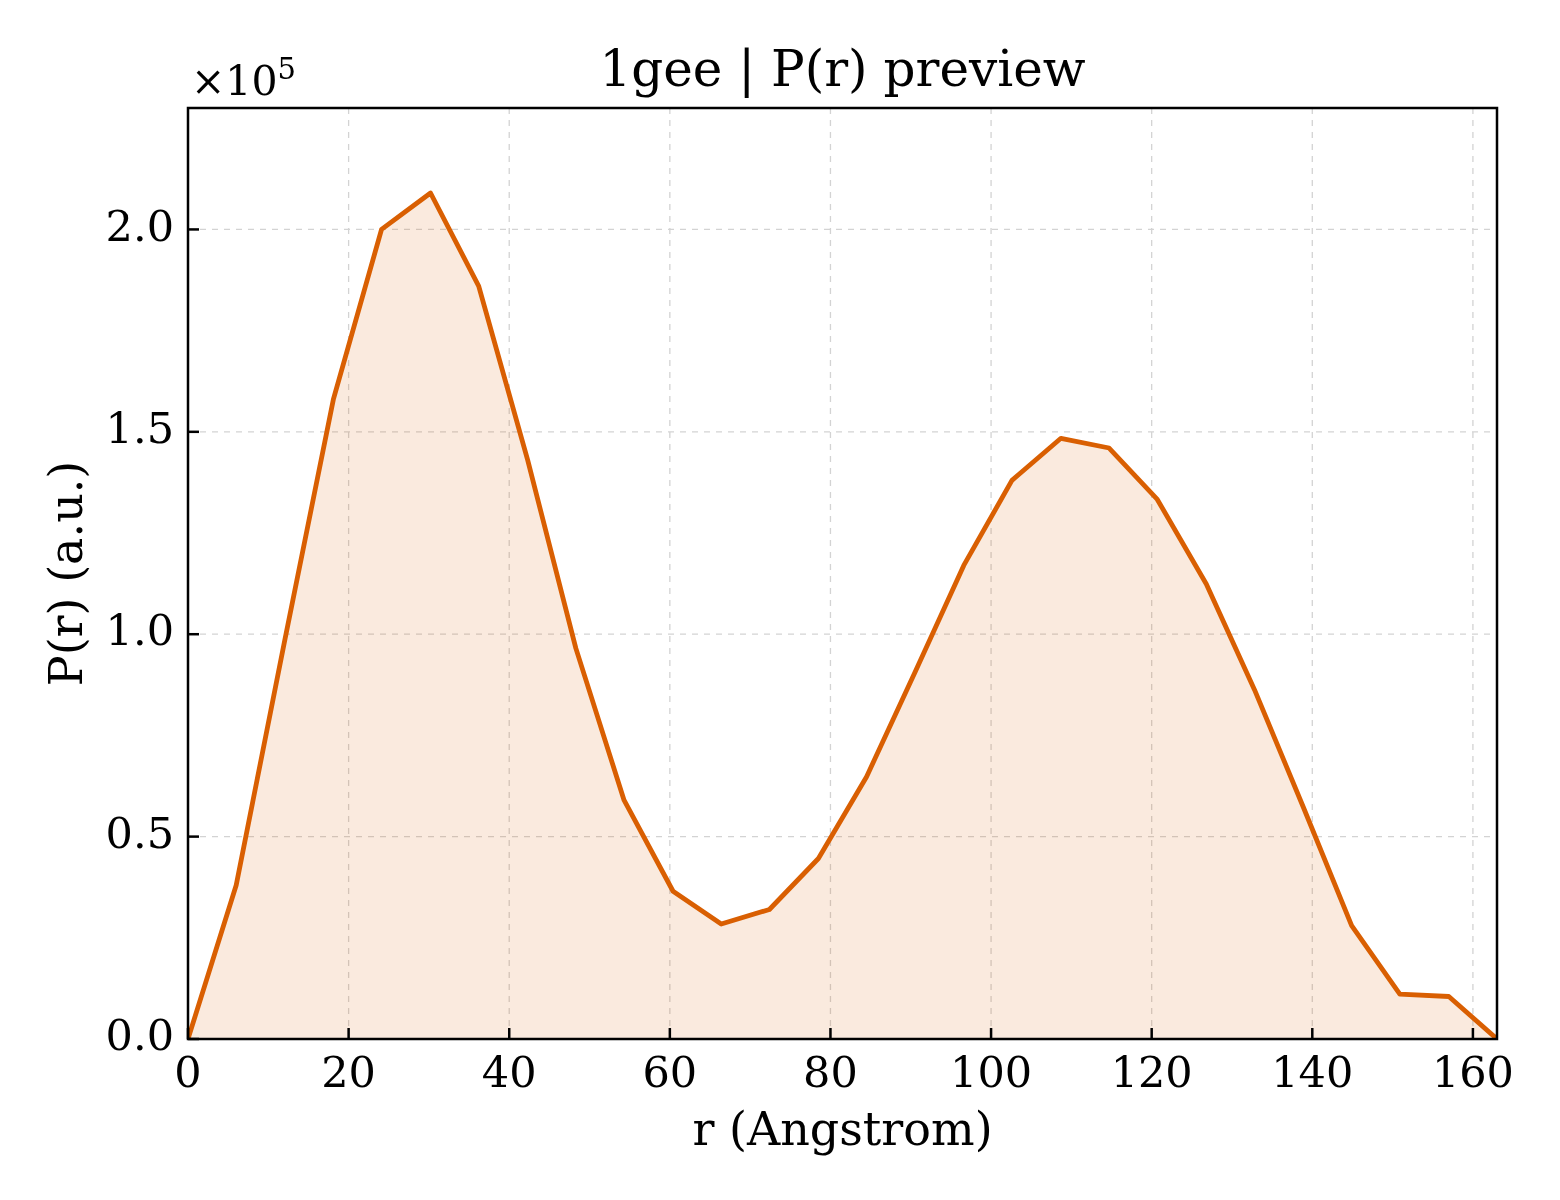 The height and width of the screenshot is (1200, 1560). What do you see at coordinates (139, 225) in the screenshot?
I see `y-tick-label: 2.0` at bounding box center [139, 225].